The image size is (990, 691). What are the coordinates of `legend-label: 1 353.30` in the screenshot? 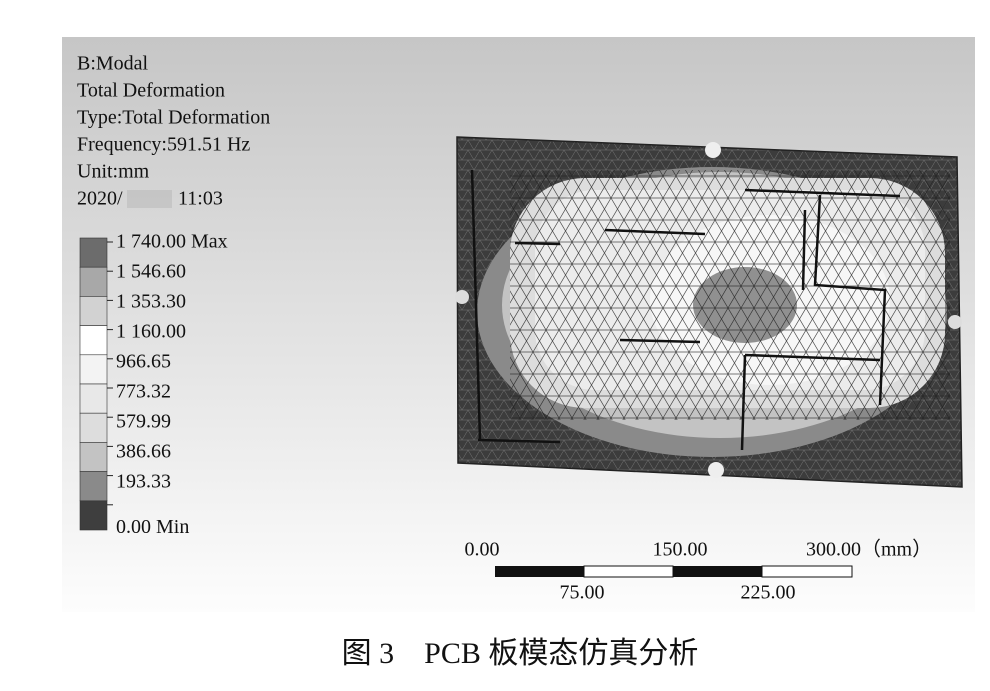 It's located at (151, 302).